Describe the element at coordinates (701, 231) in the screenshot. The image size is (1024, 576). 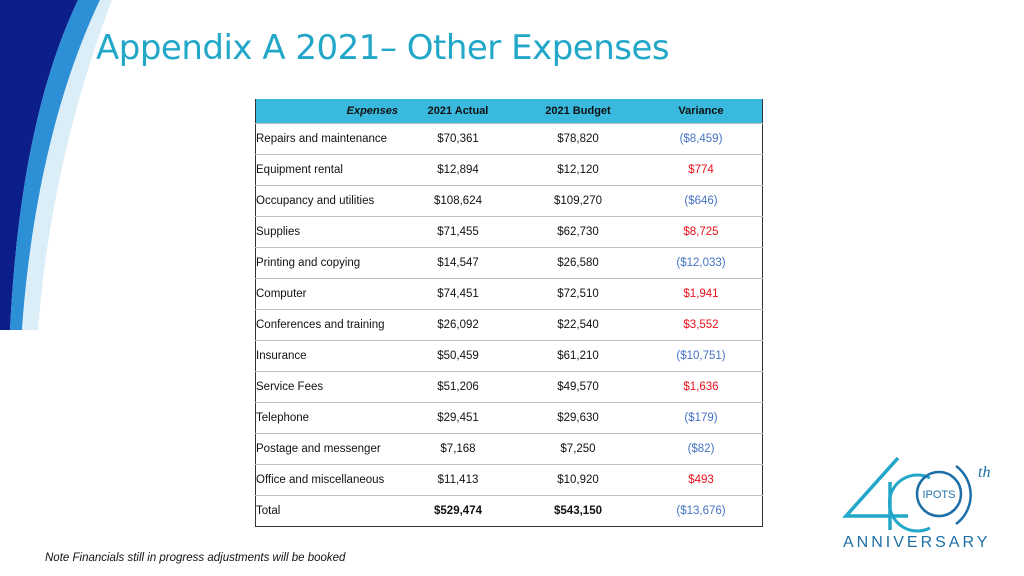
I see `variance-value: $8,725` at that location.